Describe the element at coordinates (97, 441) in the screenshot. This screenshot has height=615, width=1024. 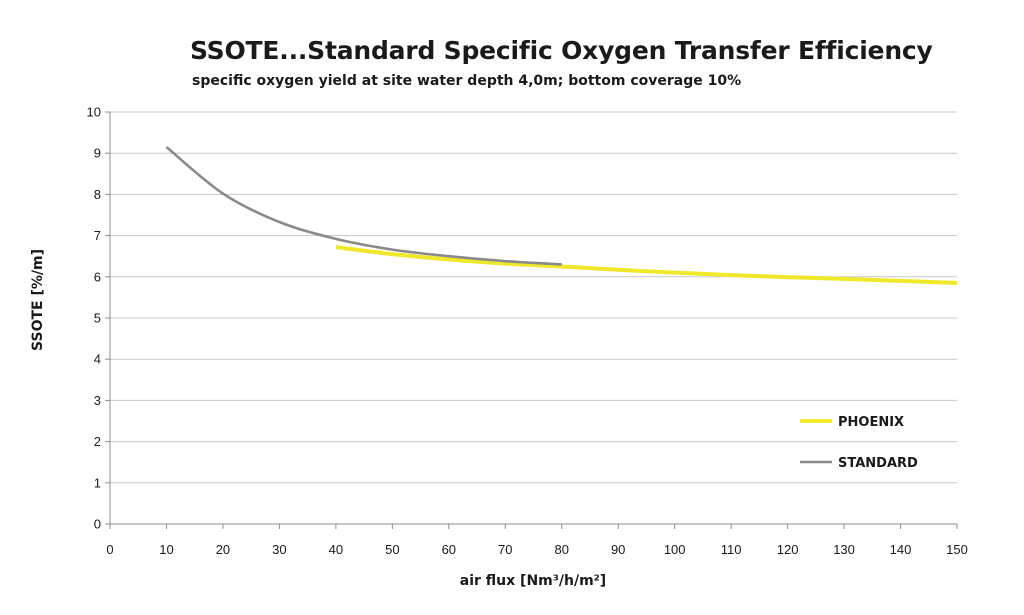
I see `y-tick-label: 2` at that location.